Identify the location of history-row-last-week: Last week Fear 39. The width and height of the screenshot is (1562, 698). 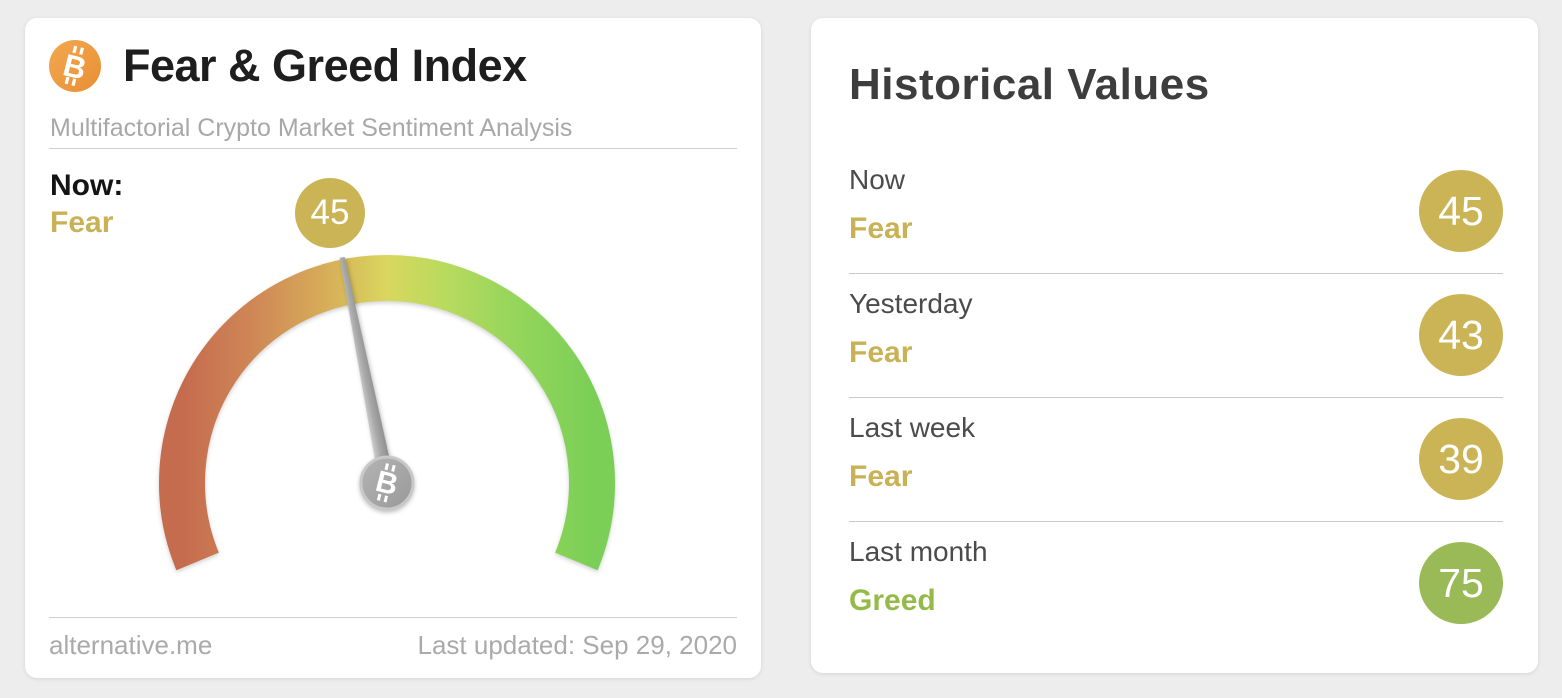
(1176, 460).